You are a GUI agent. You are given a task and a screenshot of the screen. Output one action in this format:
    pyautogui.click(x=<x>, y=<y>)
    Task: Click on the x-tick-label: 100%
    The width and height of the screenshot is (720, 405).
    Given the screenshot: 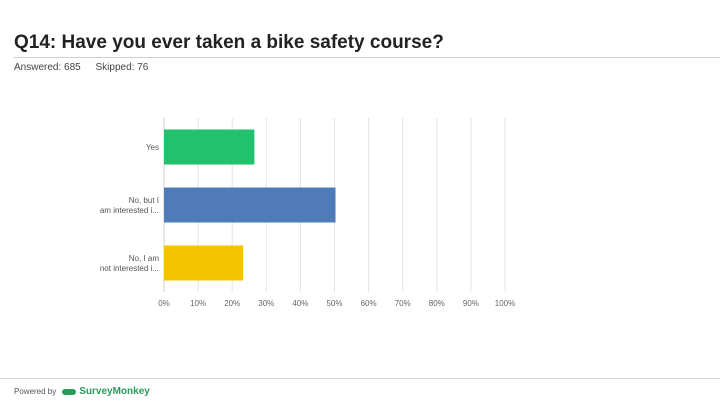 What is the action you would take?
    pyautogui.click(x=505, y=303)
    